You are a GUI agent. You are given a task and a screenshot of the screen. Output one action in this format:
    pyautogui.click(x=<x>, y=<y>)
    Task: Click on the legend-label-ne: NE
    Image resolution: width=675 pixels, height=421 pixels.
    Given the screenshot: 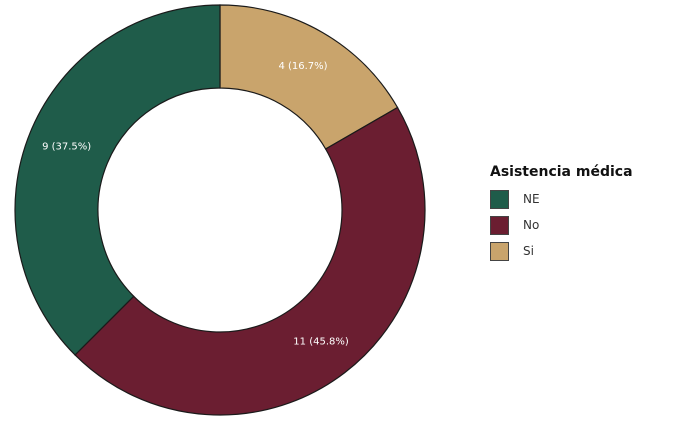 What is the action you would take?
    pyautogui.click(x=531, y=199)
    